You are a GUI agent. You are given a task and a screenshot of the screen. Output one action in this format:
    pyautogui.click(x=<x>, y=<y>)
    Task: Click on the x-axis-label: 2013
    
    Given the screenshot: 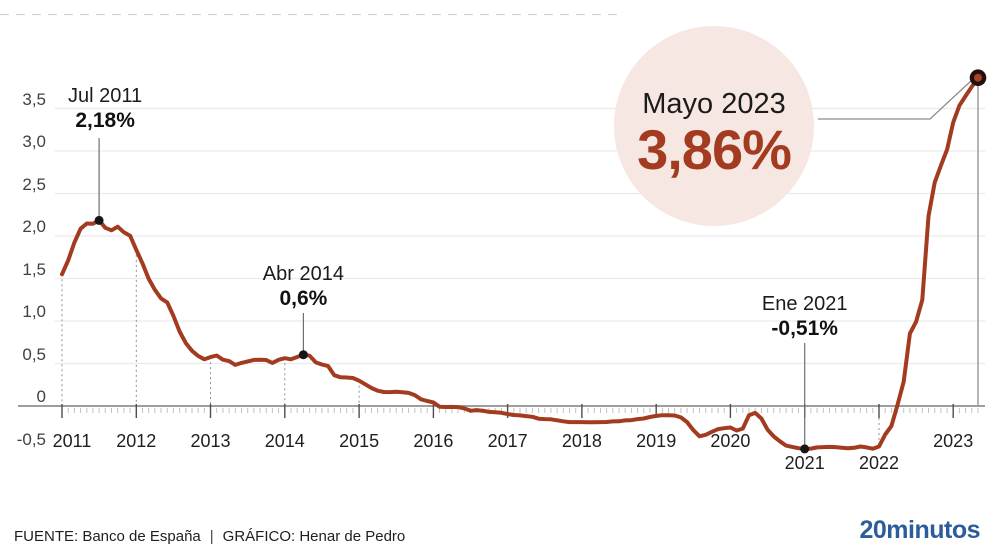 What is the action you would take?
    pyautogui.click(x=210, y=441)
    